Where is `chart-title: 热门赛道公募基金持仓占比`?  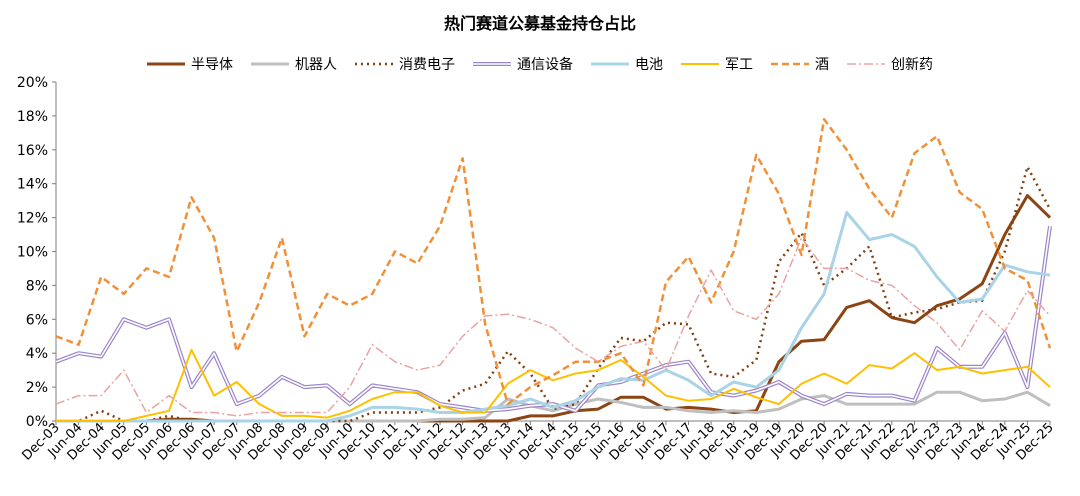 chart-title: 热门赛道公募基金持仓占比 is located at coordinates (539, 23).